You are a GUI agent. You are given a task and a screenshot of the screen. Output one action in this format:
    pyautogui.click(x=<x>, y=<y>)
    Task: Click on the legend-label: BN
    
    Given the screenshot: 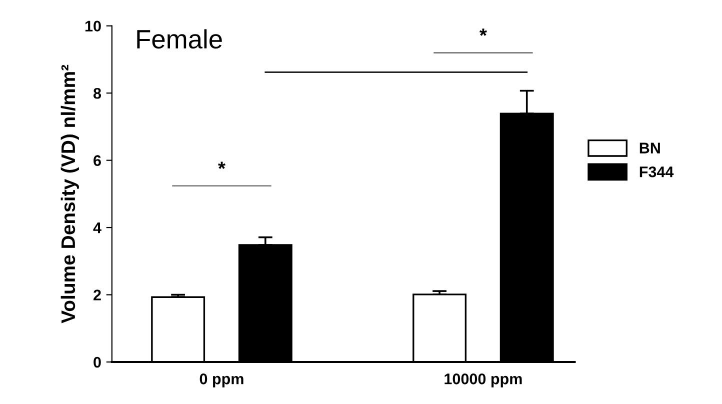 What is the action you would take?
    pyautogui.click(x=650, y=148)
    